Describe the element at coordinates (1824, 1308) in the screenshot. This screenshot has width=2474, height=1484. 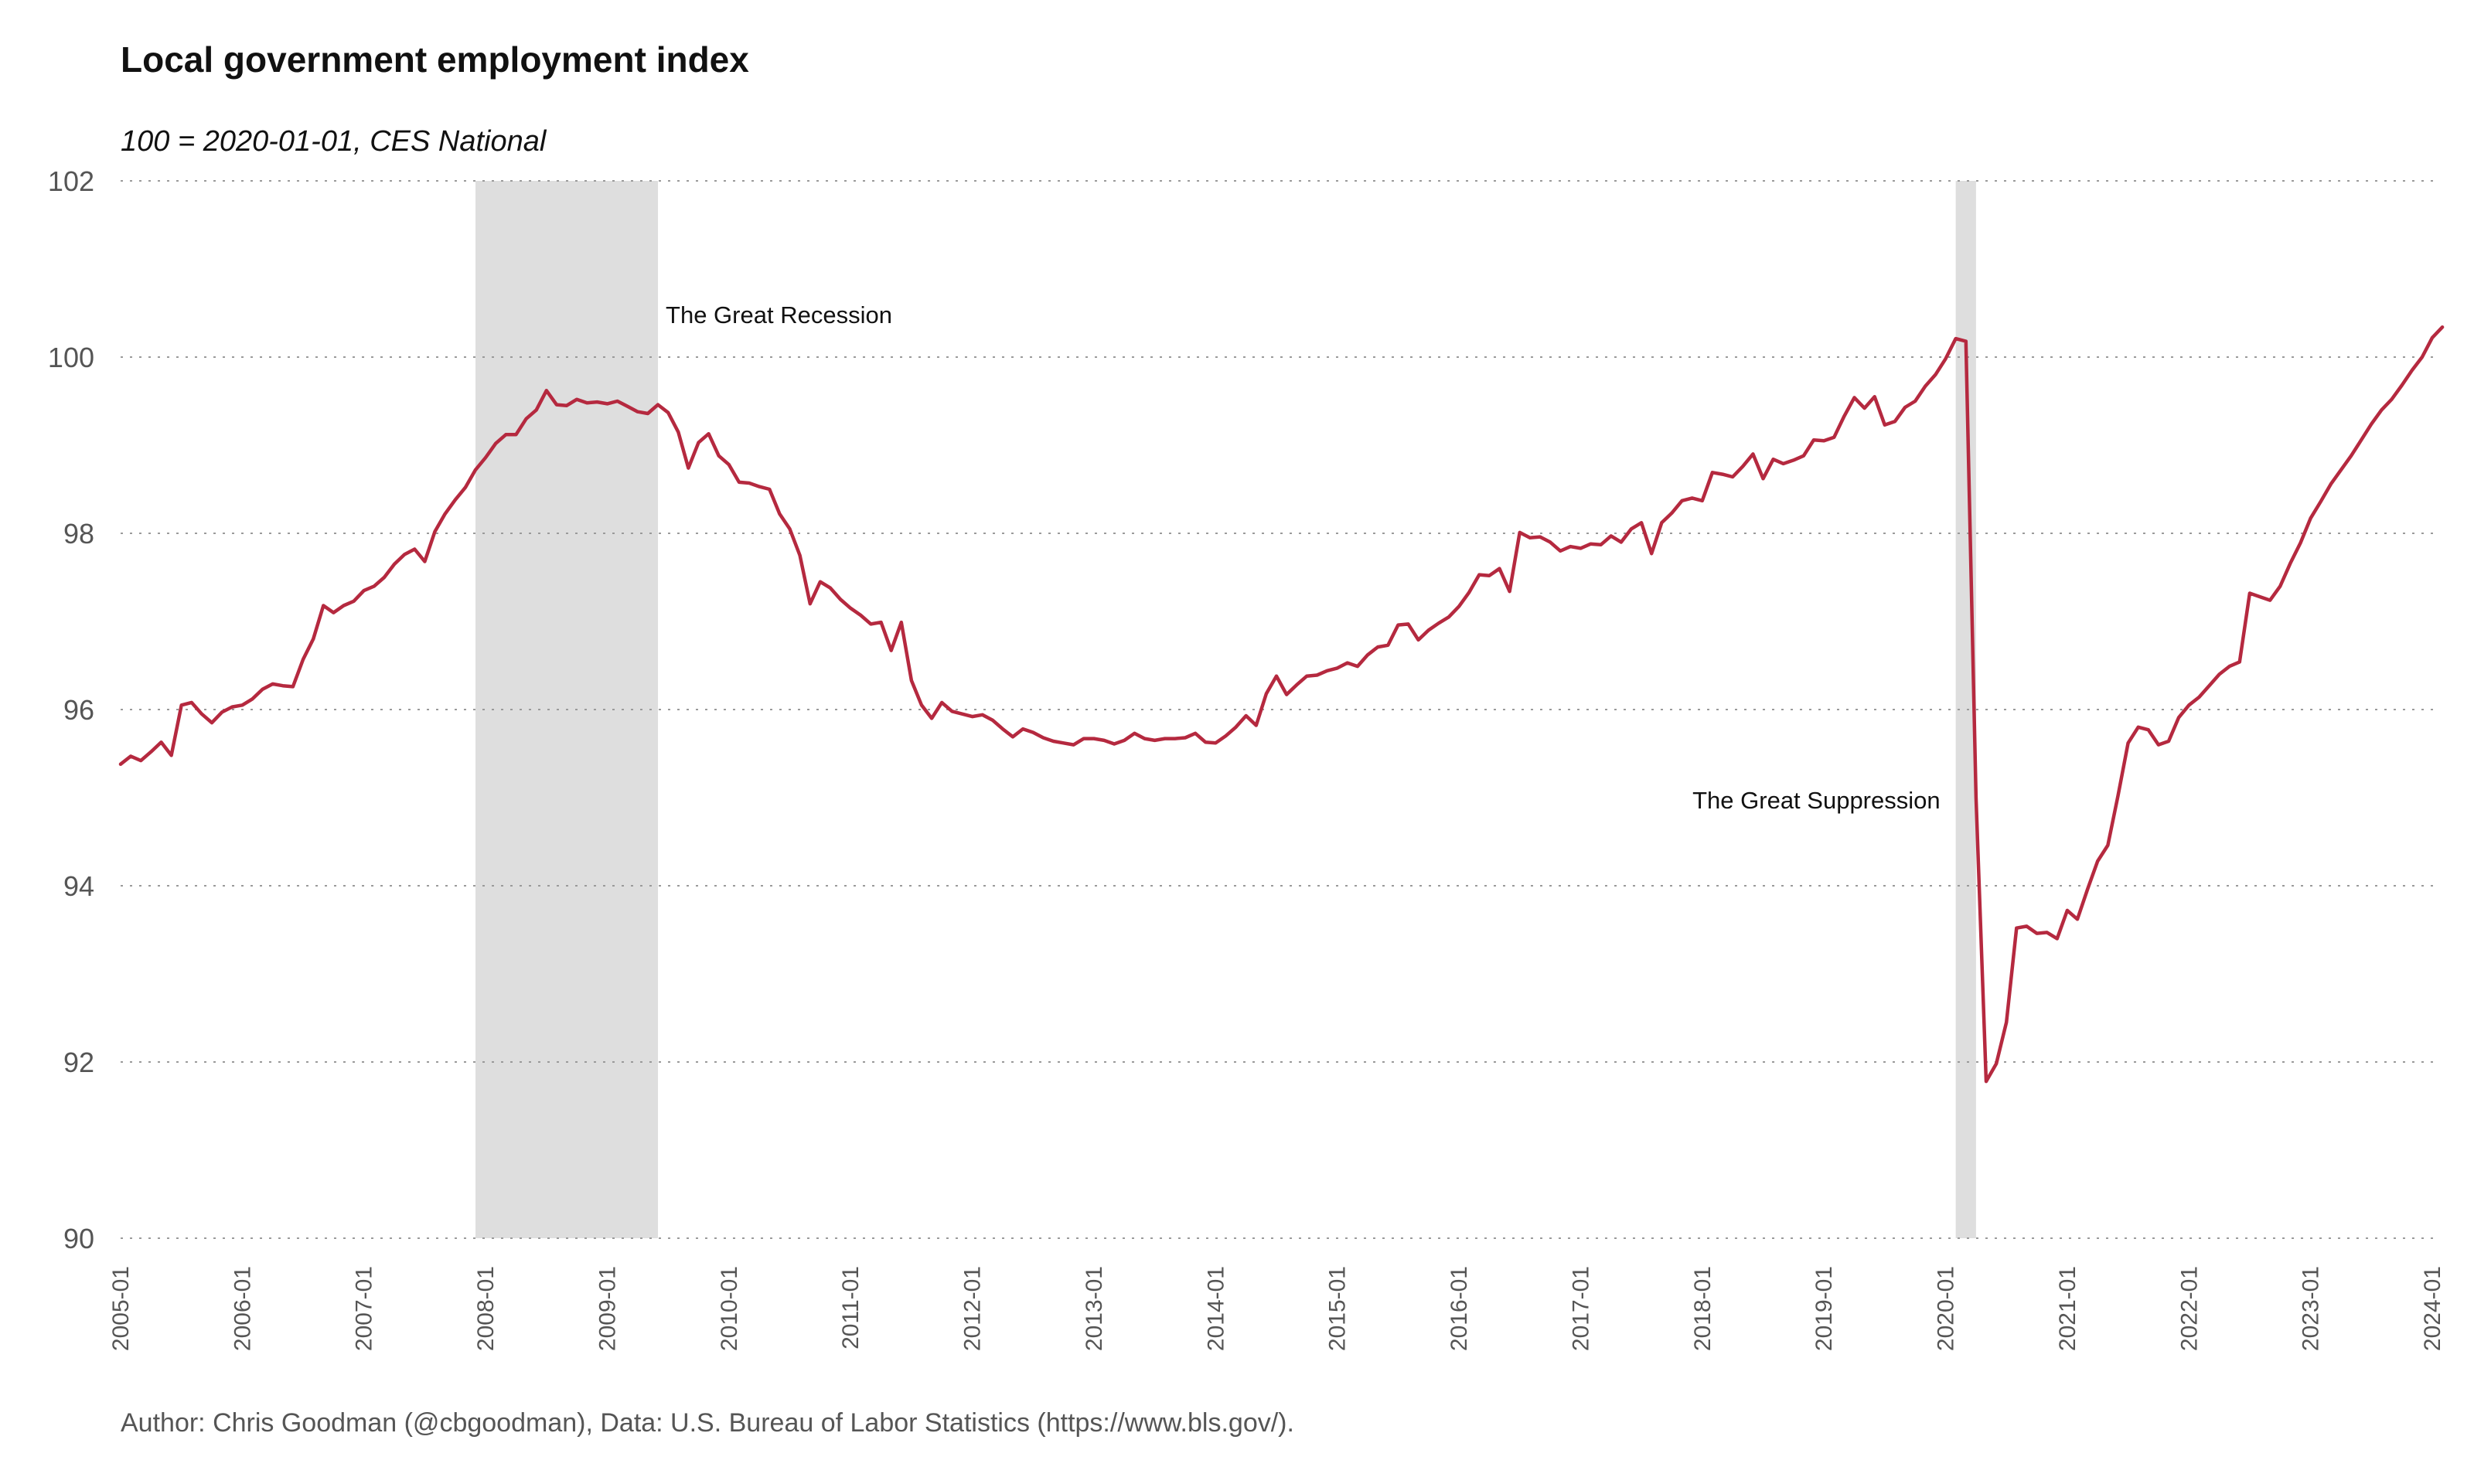
I see `x-tick-label-2019-01: 2019-01` at that location.